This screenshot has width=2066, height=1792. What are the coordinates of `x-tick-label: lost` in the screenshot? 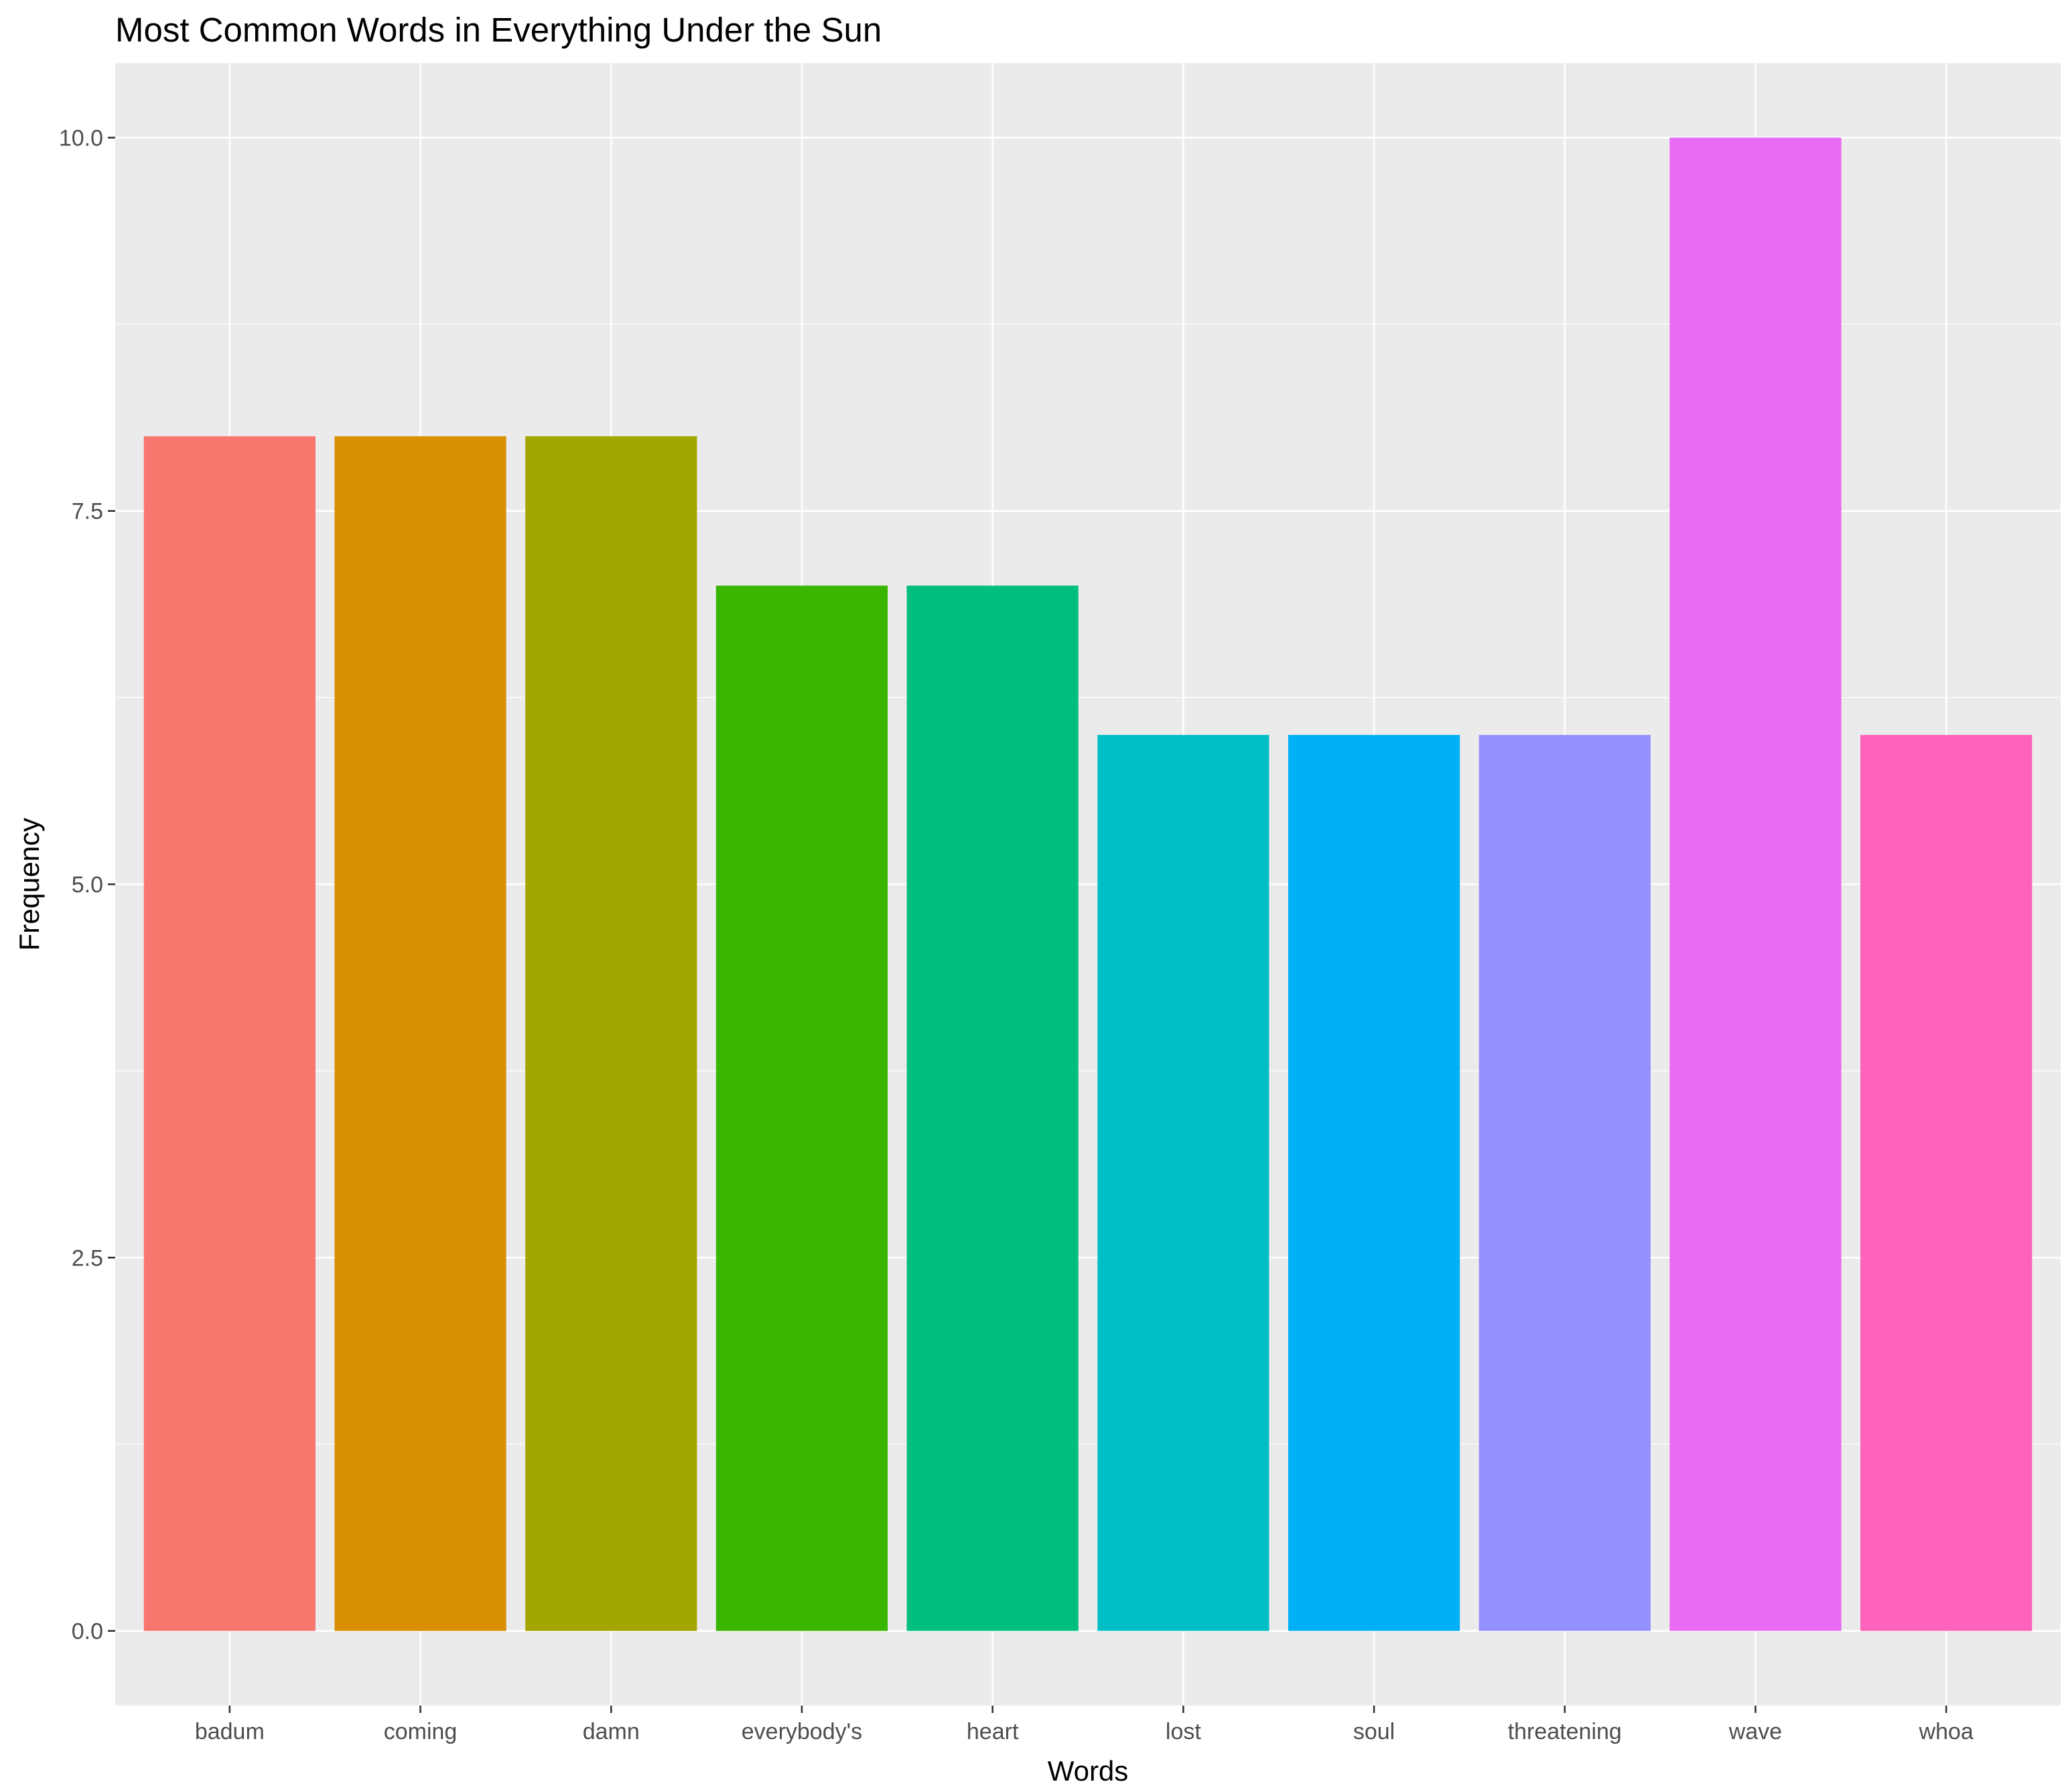 It's located at (1183, 1732).